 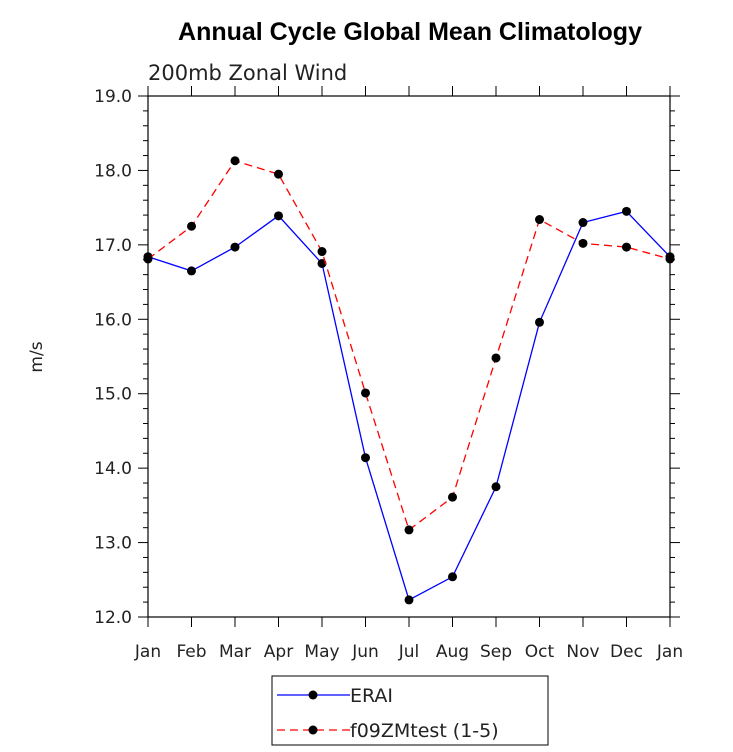 What do you see at coordinates (113, 357) in the screenshot?
I see `y-tick-labels: 12.0 13.0 14.0 15.0 16.0 17.0 18.0 19.0` at bounding box center [113, 357].